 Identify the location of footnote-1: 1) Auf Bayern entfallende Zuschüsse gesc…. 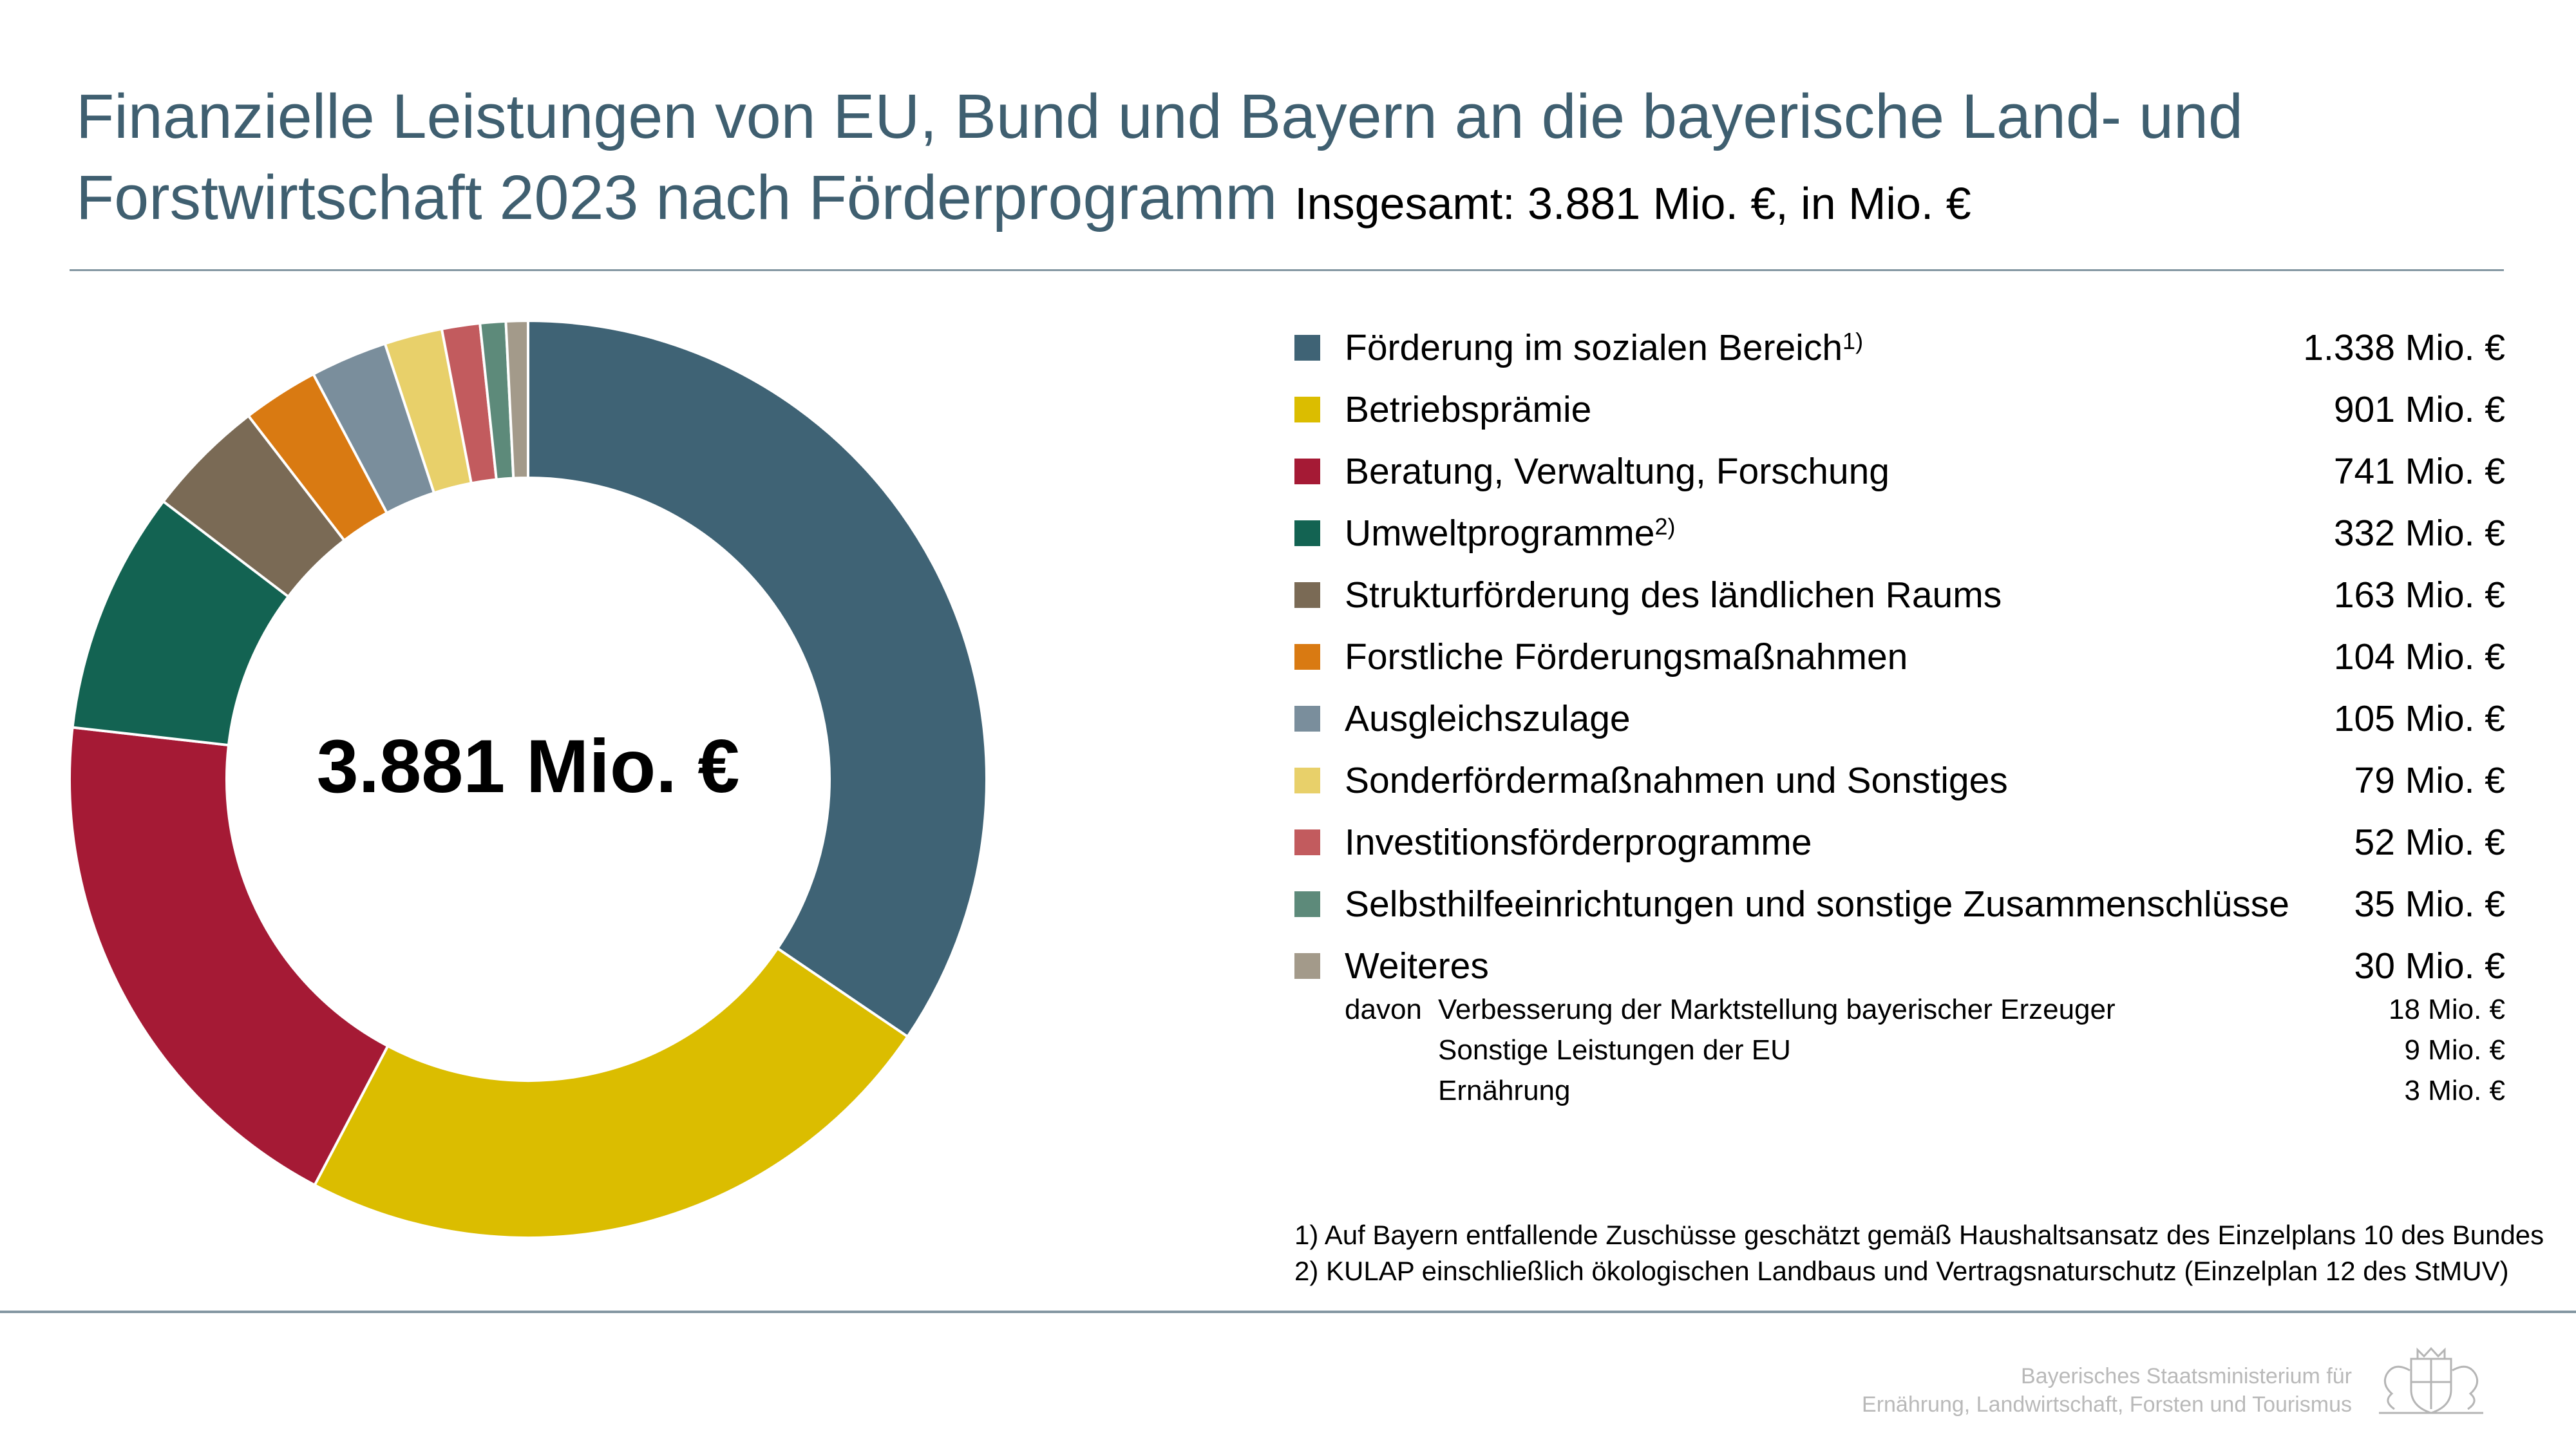
(1919, 1235).